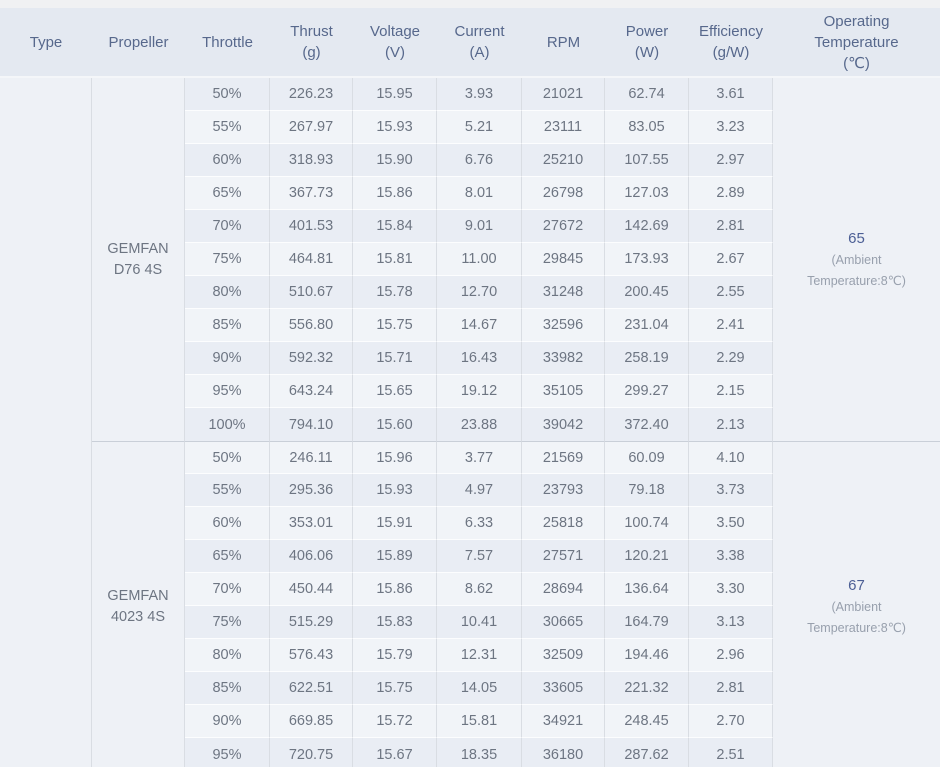 This screenshot has height=767, width=940. I want to click on efficiency-cell: 3.30, so click(731, 589).